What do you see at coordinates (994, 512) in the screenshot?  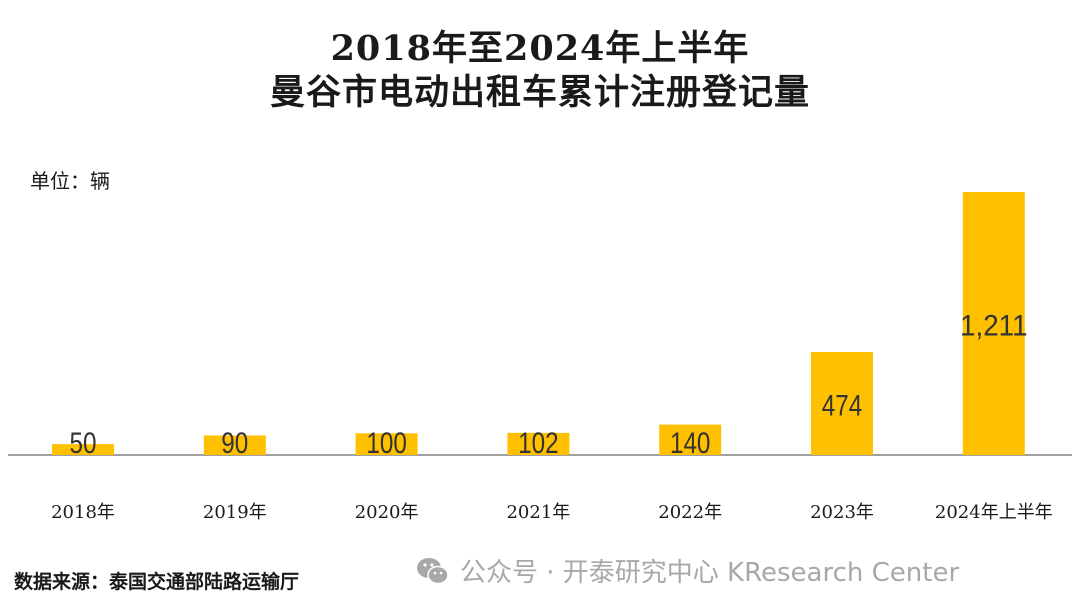 I see `x-tick-label: 2024年上半年` at bounding box center [994, 512].